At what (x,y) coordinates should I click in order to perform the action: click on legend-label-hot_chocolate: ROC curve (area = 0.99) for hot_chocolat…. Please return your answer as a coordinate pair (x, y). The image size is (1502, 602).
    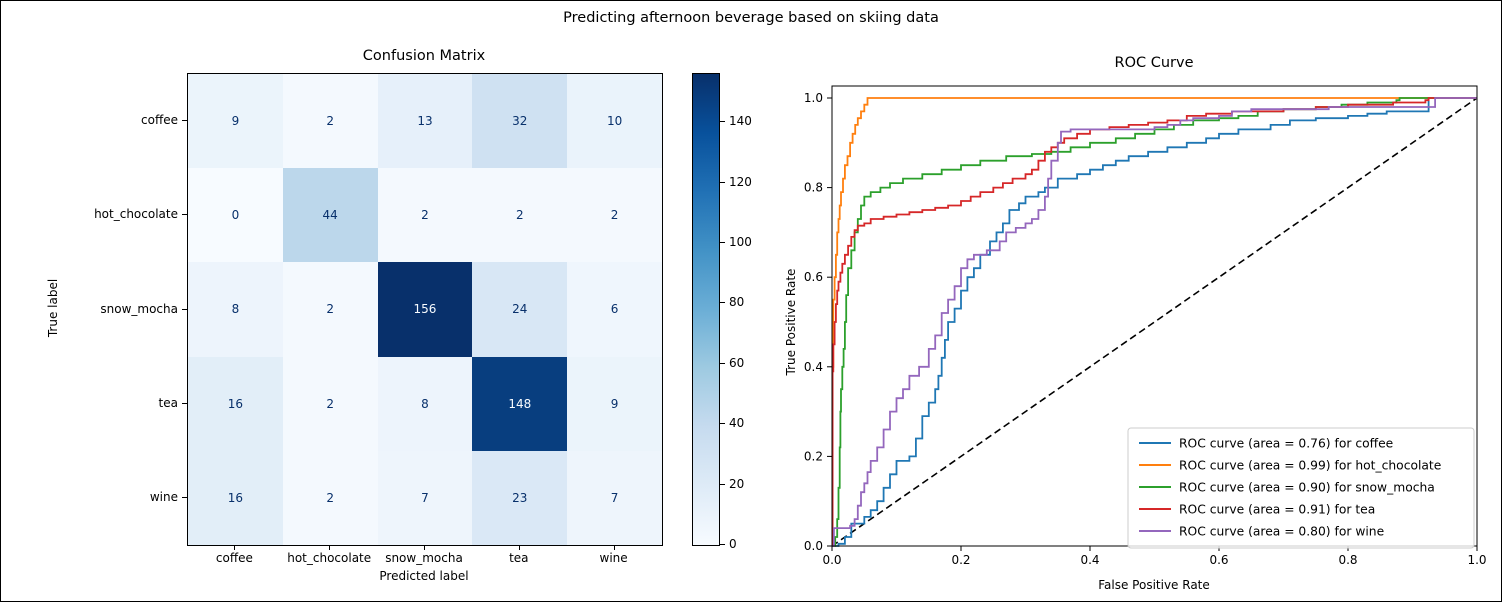
    Looking at the image, I should click on (1310, 466).